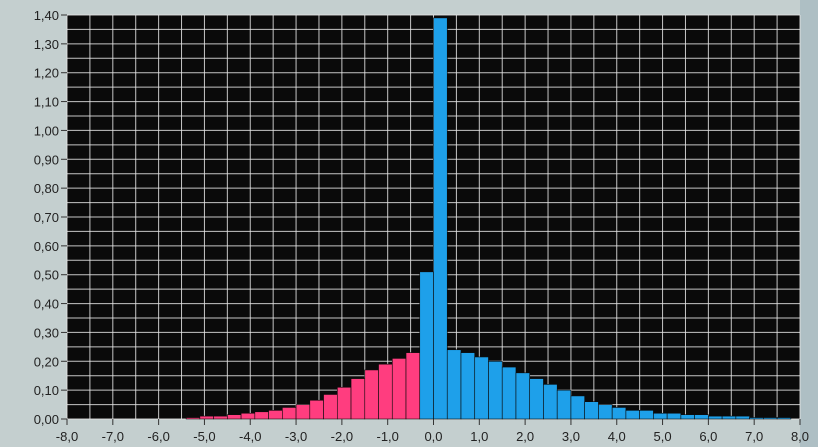  Describe the element at coordinates (46, 73) in the screenshot. I see `y-tick-label: 1,20` at that location.